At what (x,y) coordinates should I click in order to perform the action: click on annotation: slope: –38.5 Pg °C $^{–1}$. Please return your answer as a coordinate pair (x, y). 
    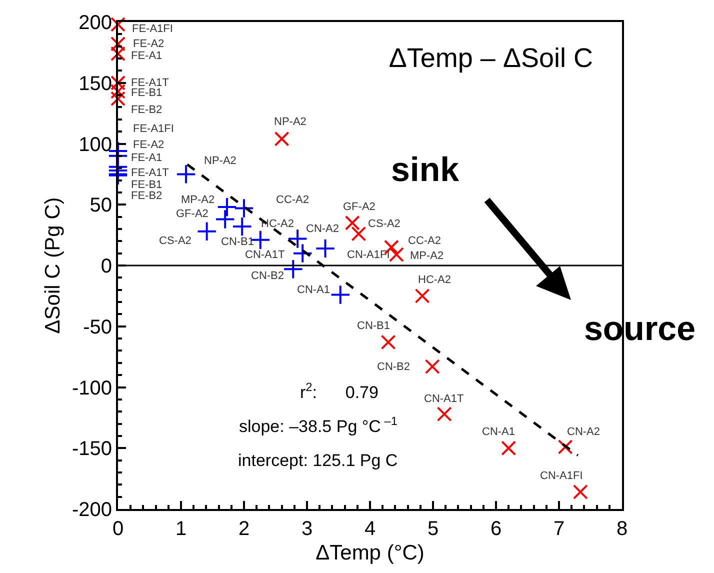
    Looking at the image, I should click on (318, 425).